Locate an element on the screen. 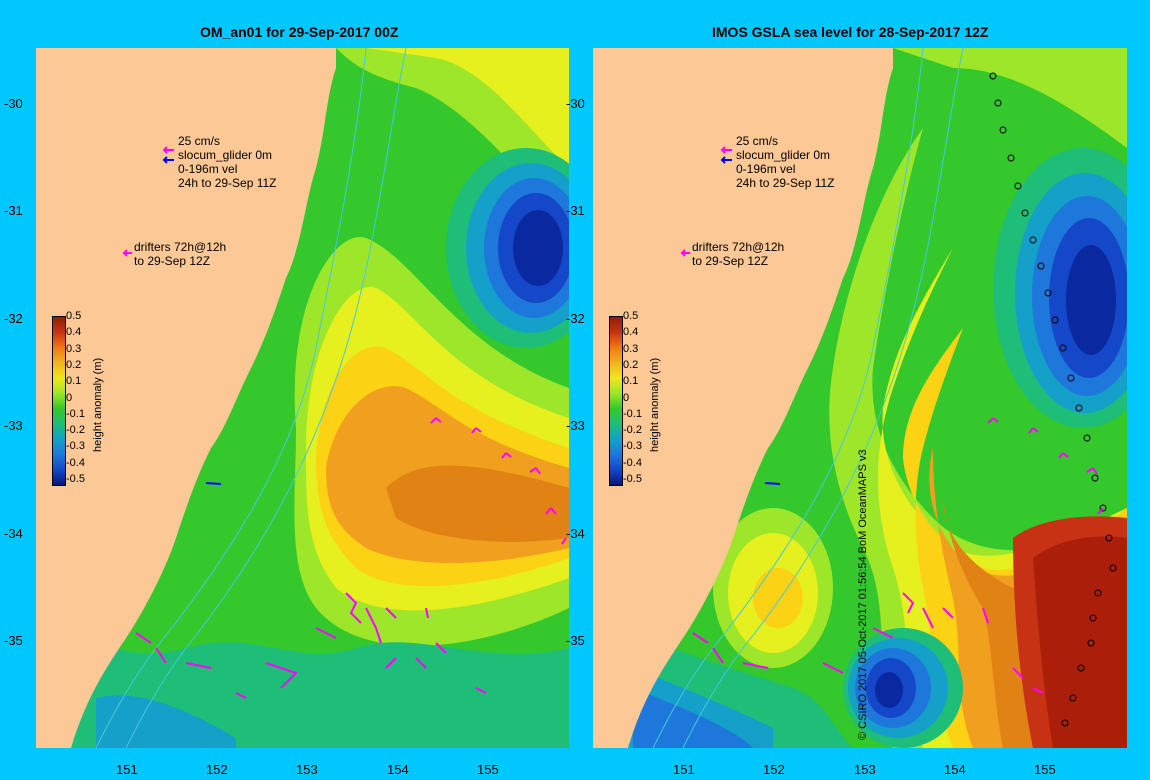 The height and width of the screenshot is (780, 1150). left-colorbar-tick: 0.1 is located at coordinates (74, 381).